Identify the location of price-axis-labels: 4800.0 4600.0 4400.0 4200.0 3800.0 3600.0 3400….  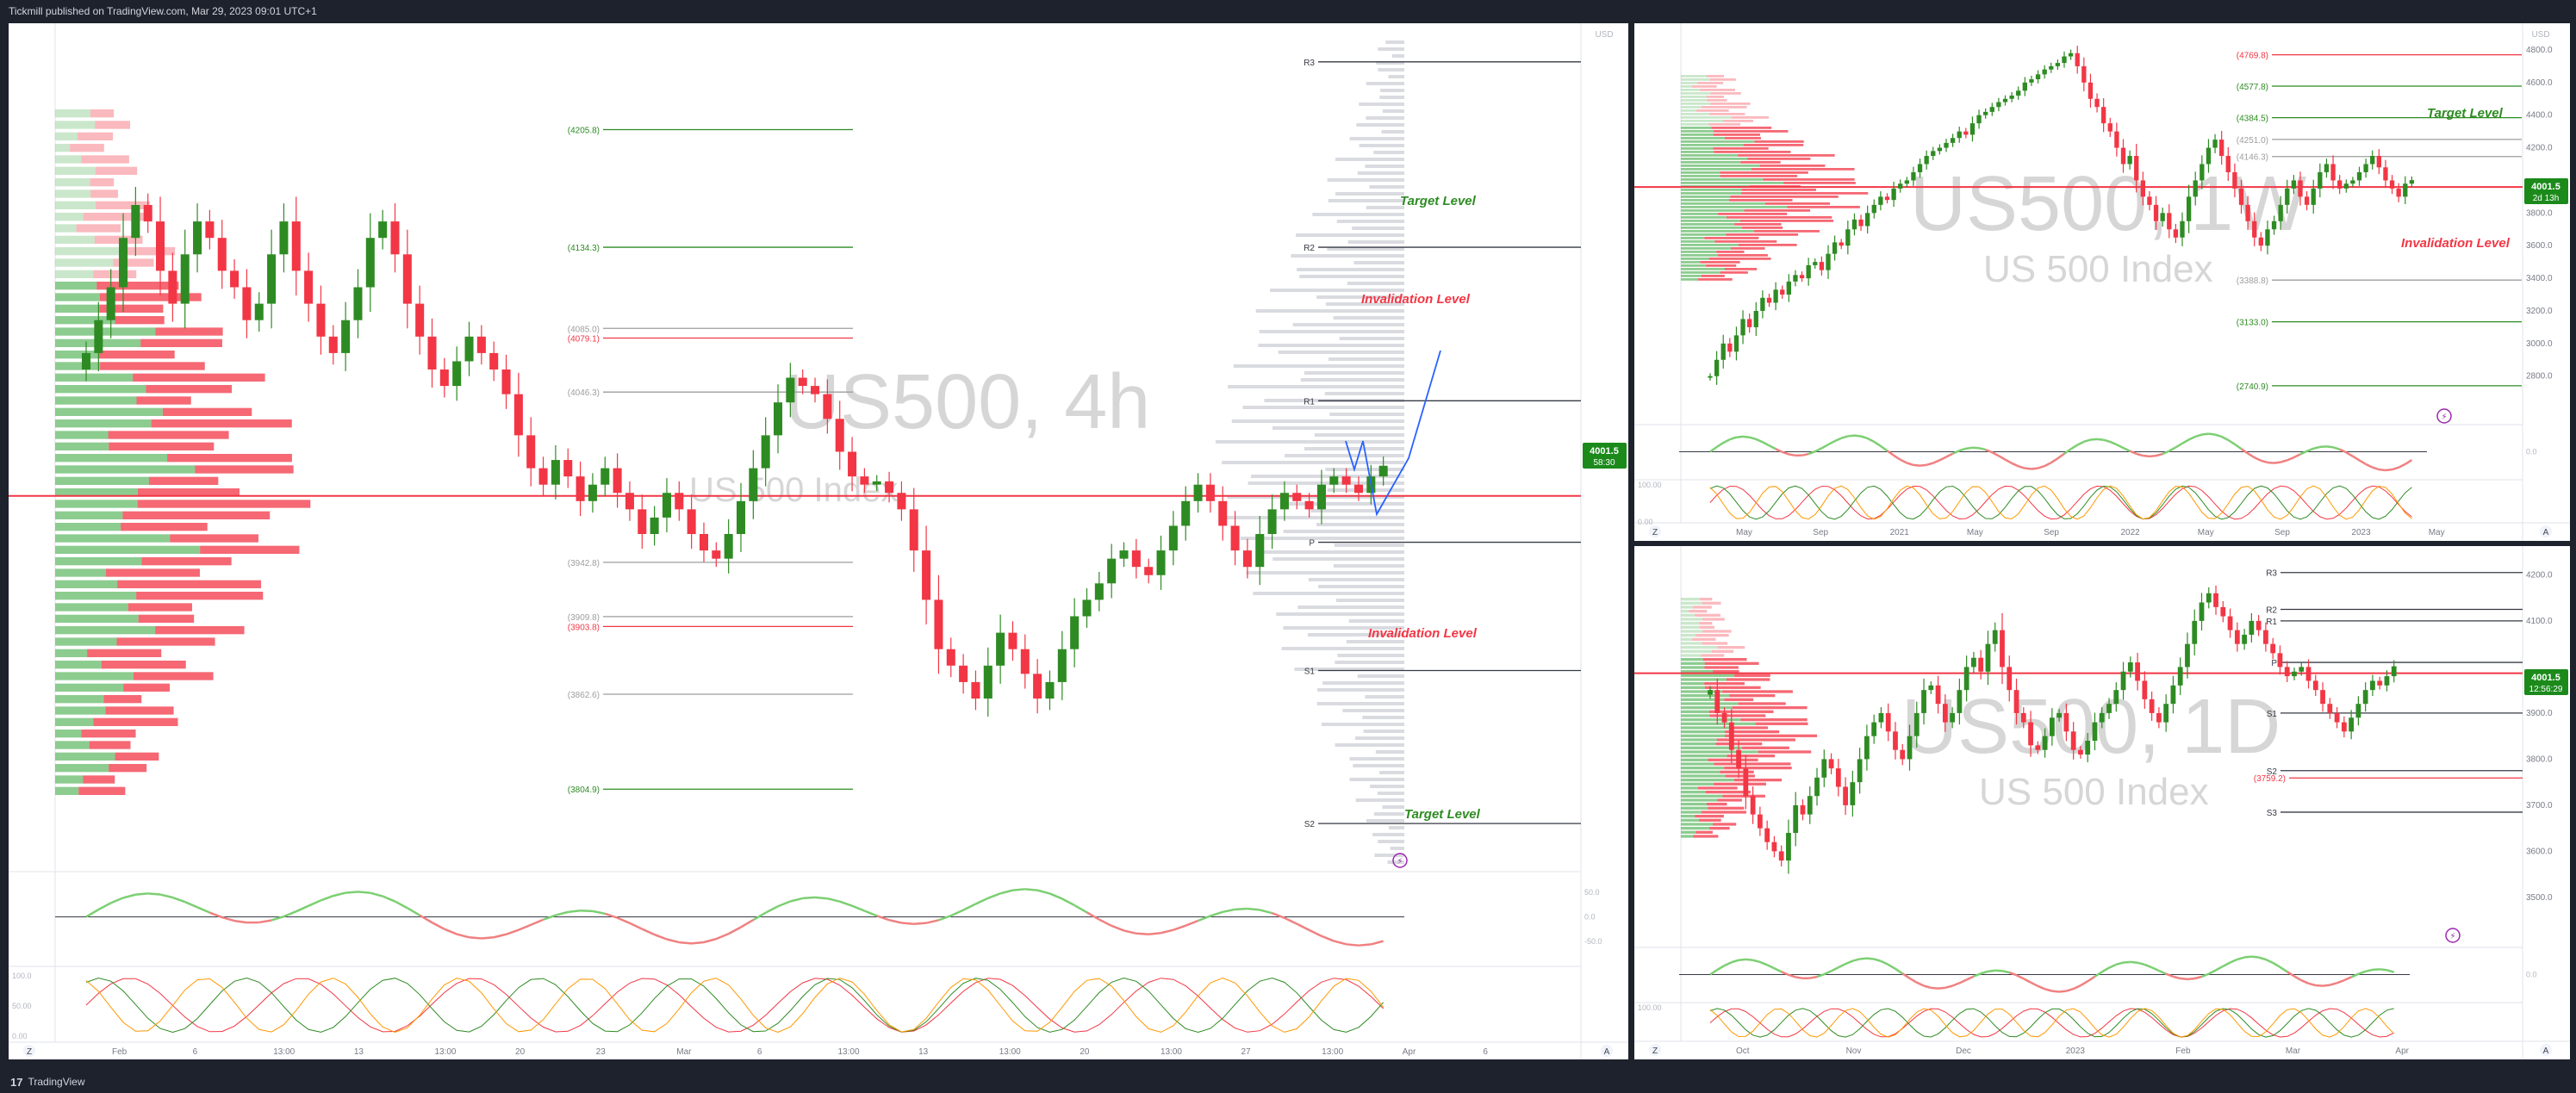
(2540, 214).